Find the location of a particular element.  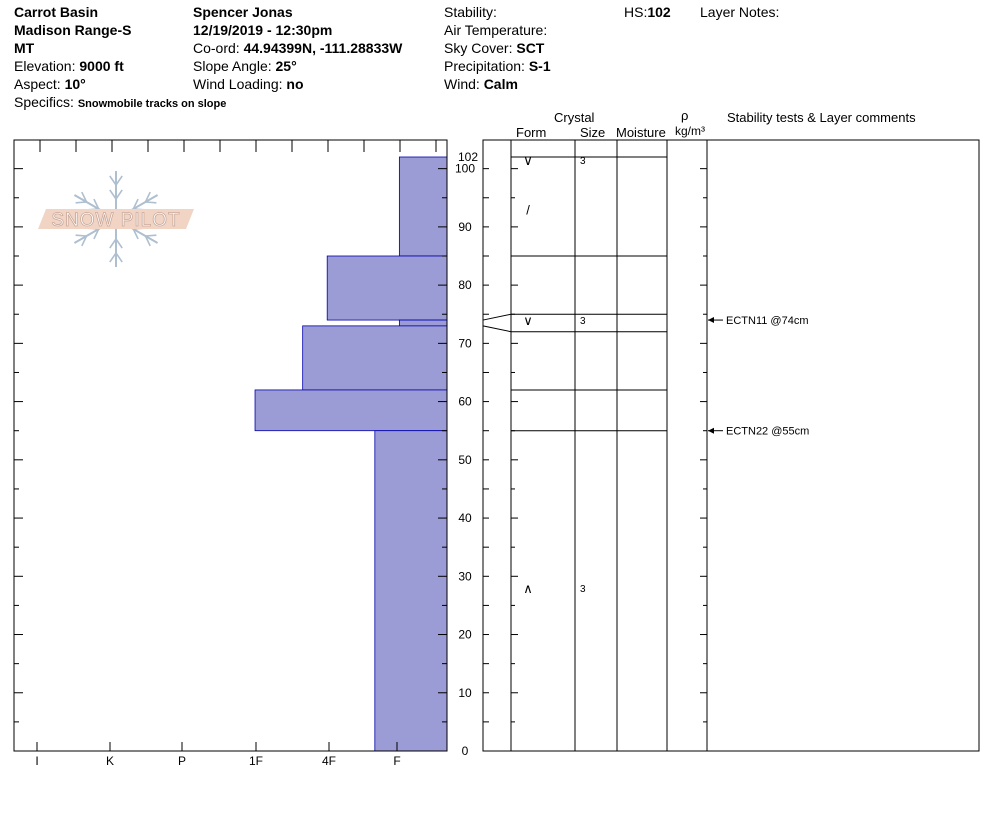

crystal-symbols: ∨ 3 / ∨ 3 ∧ 3 is located at coordinates (554, 374).